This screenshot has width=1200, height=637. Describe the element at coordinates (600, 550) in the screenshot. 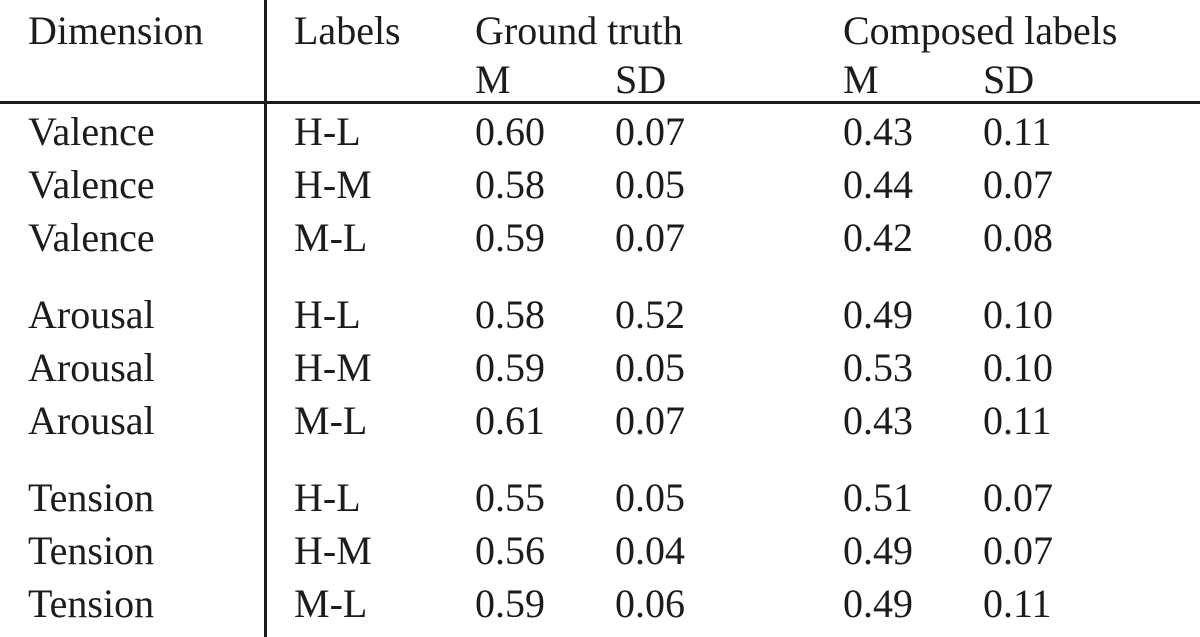

I see `table-row: Tension H-M 0.56 0.04 0.49 0.07` at that location.